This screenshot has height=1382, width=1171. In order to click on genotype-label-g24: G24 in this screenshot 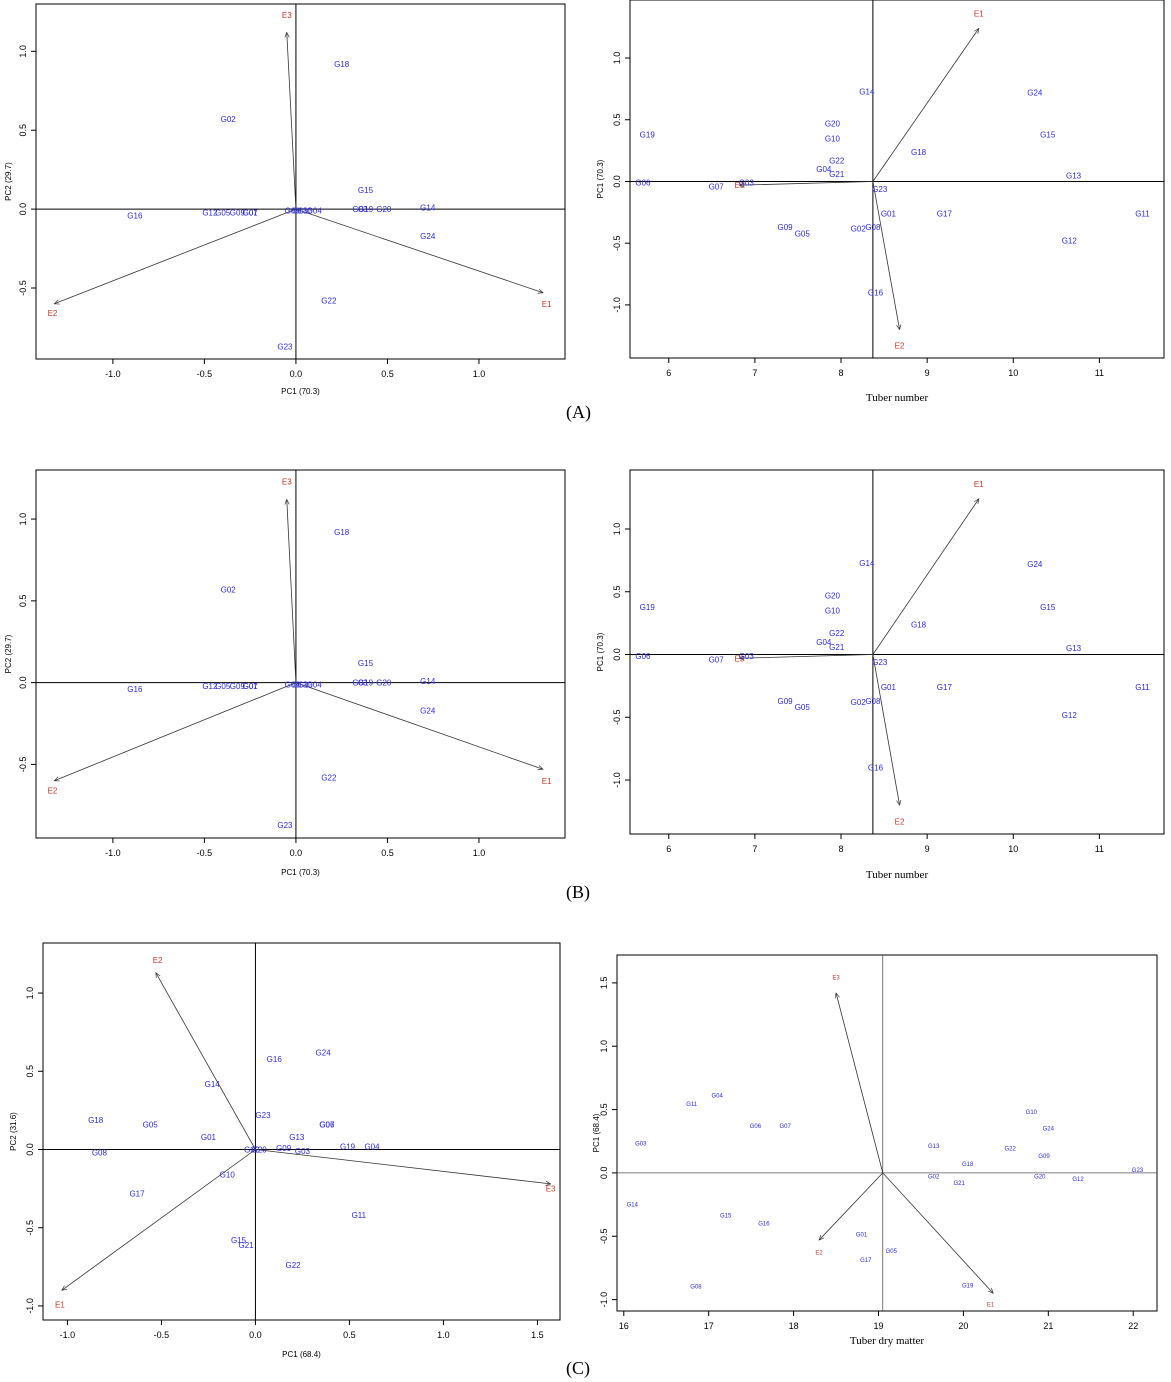, I will do `click(428, 710)`.